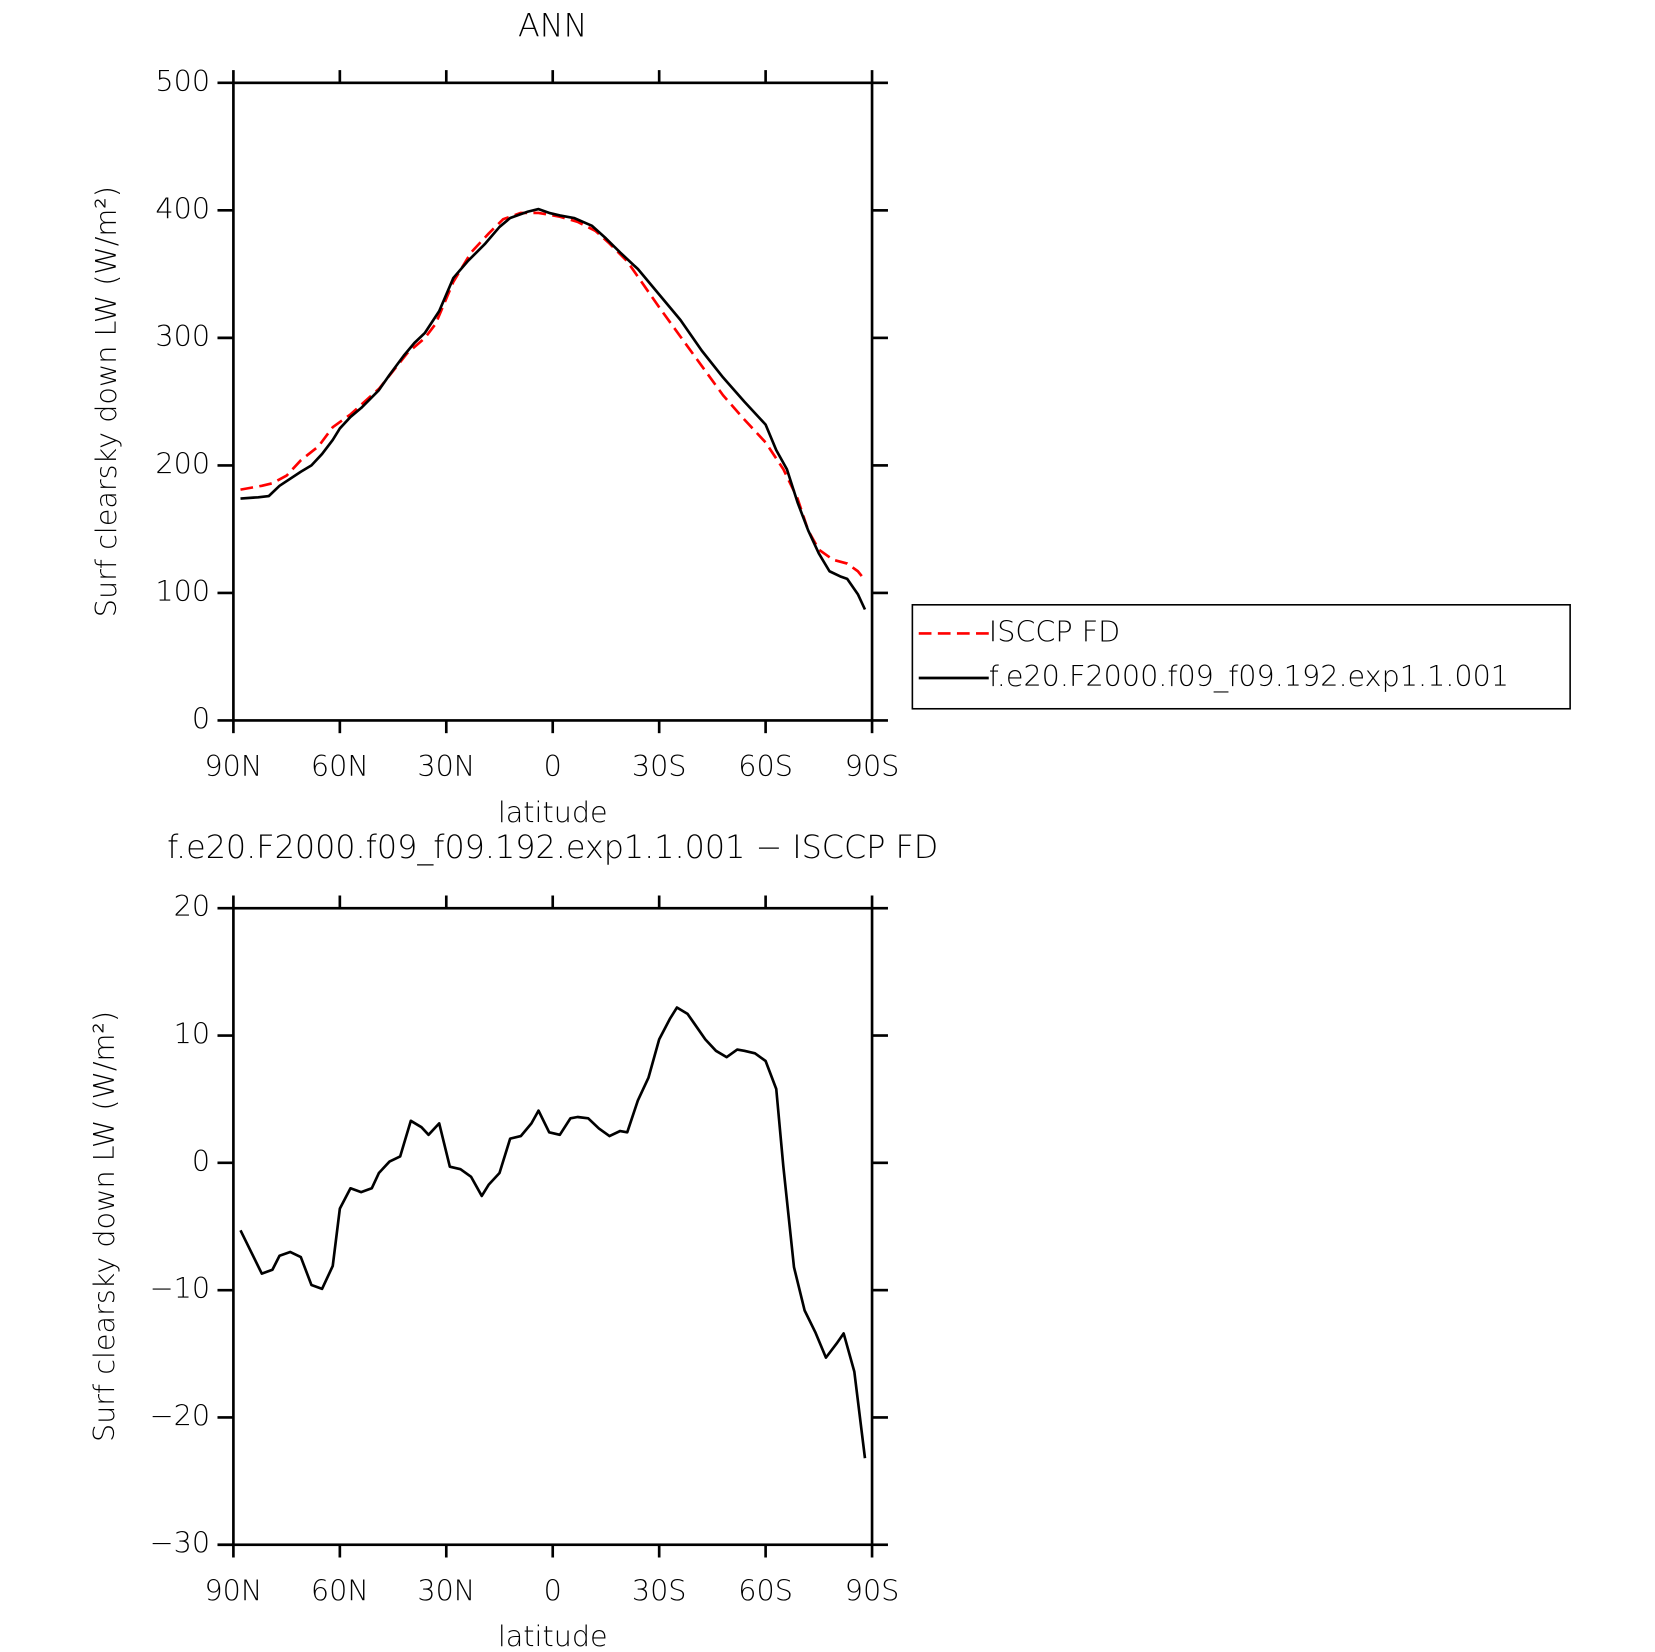  I want to click on y-tick-label: 20, so click(192, 906).